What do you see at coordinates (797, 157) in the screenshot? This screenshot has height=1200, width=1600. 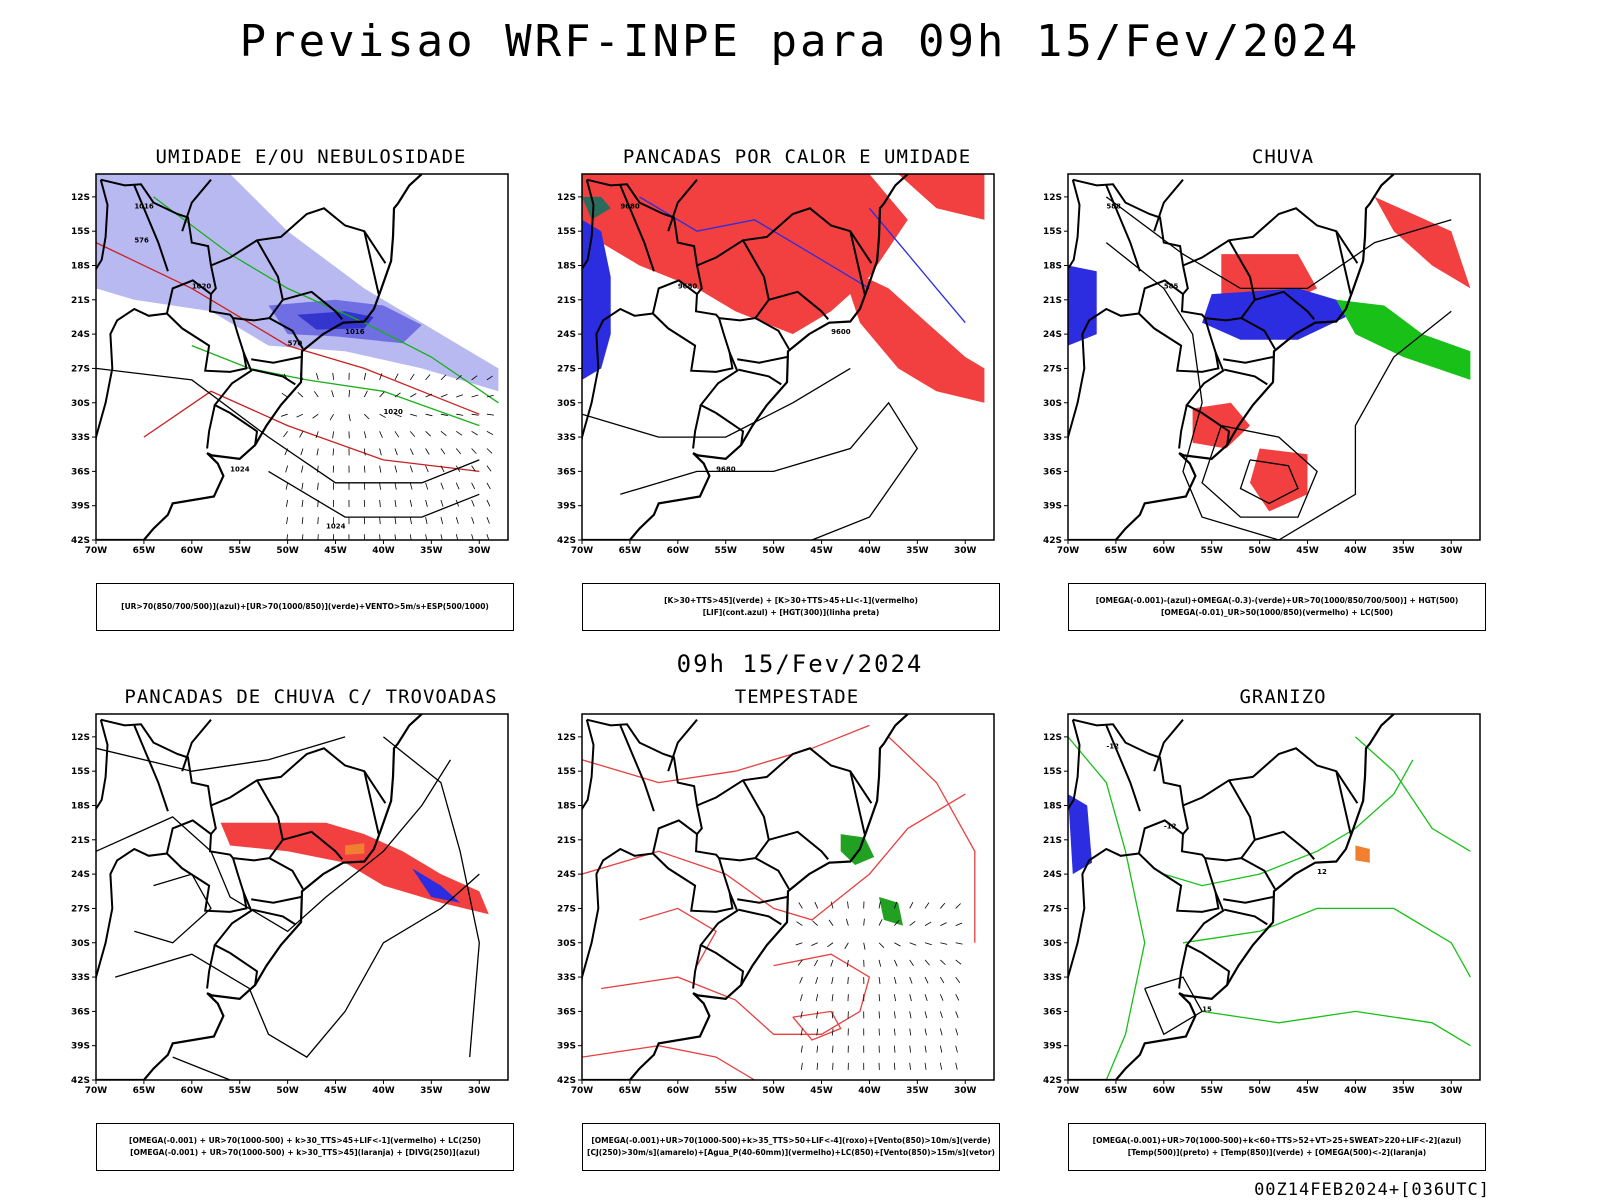 I see `panel-title: PANCADAS POR CALOR E UMIDADE` at bounding box center [797, 157].